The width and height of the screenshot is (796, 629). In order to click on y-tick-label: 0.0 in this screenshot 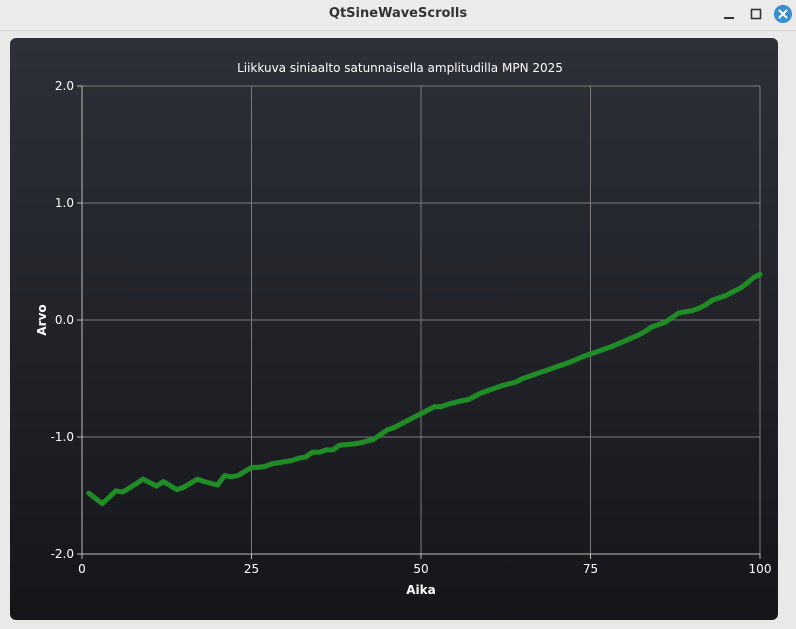, I will do `click(64, 320)`.